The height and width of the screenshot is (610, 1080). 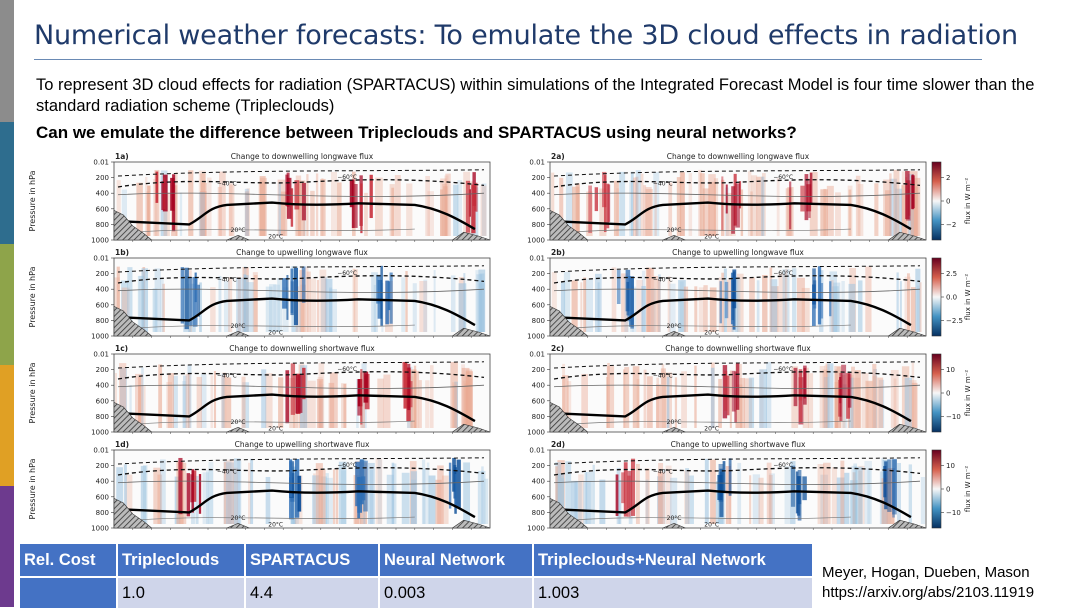 I want to click on colorbar, so click(x=936, y=297).